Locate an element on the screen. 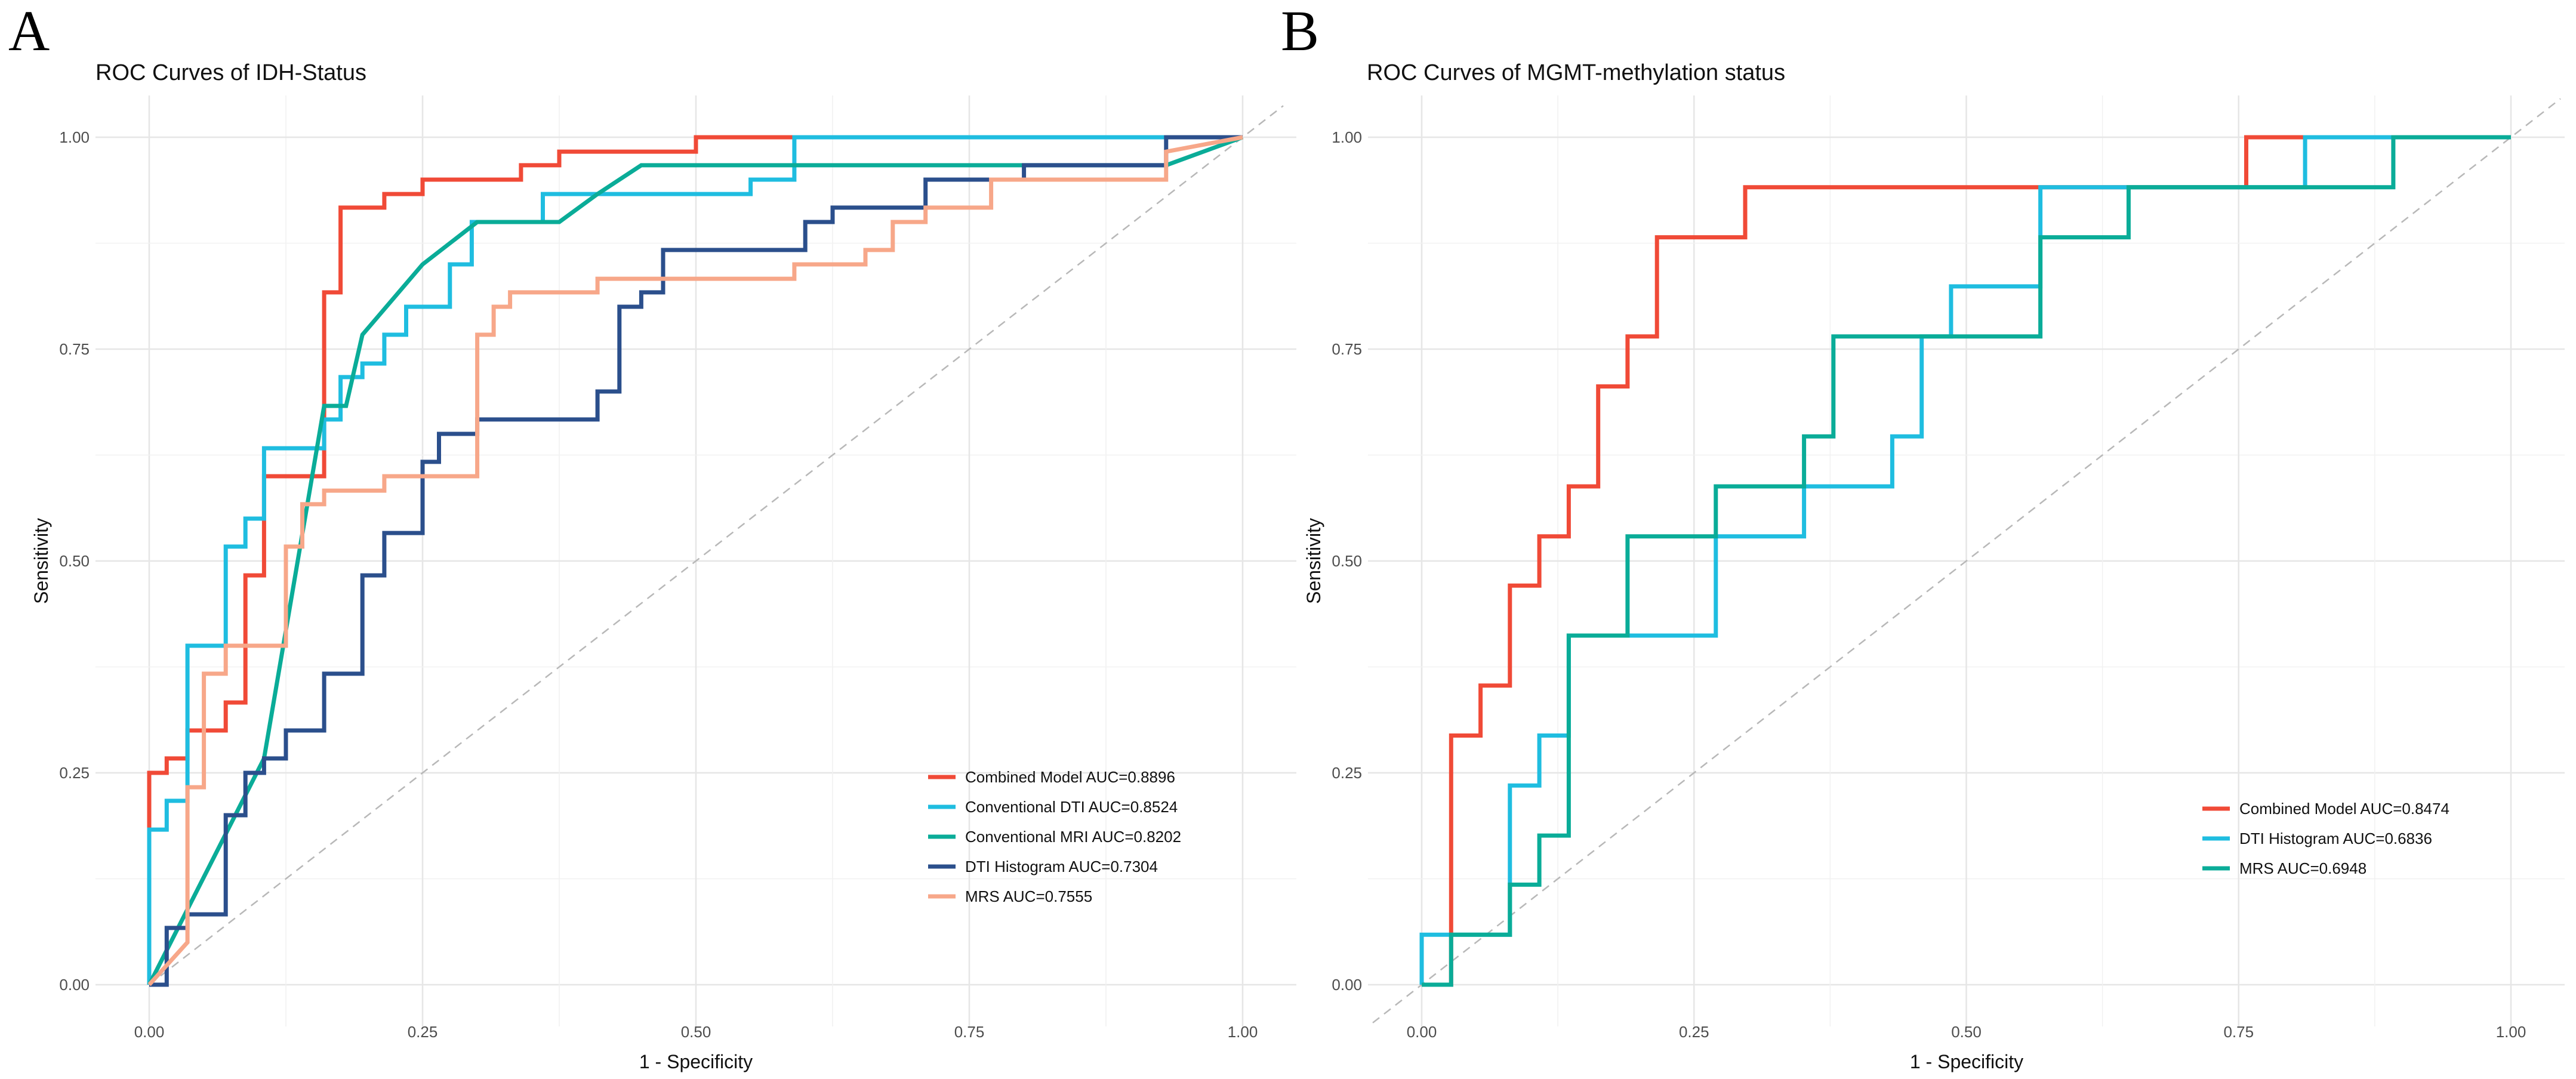  legend-label-mrs: MRS AUC=0.7555 is located at coordinates (1028, 896).